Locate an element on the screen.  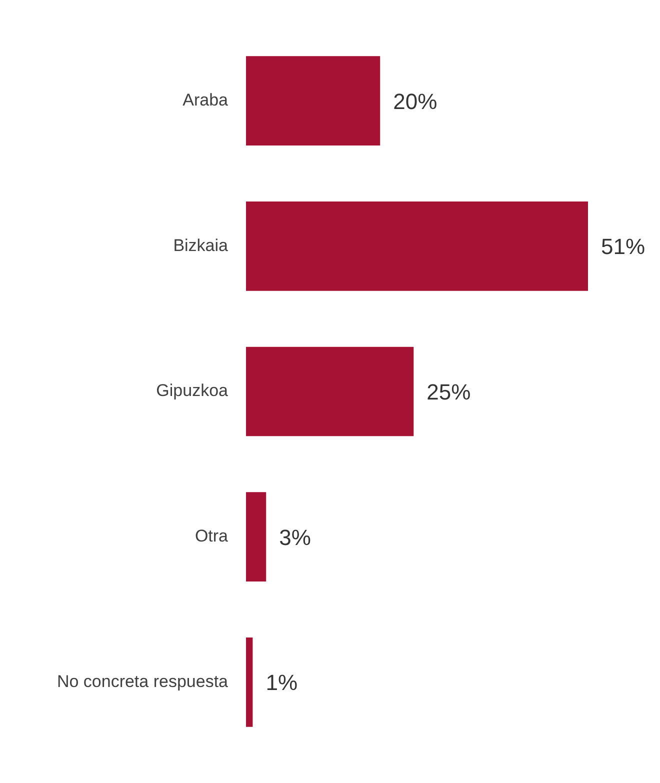
data-label: 25% is located at coordinates (448, 392).